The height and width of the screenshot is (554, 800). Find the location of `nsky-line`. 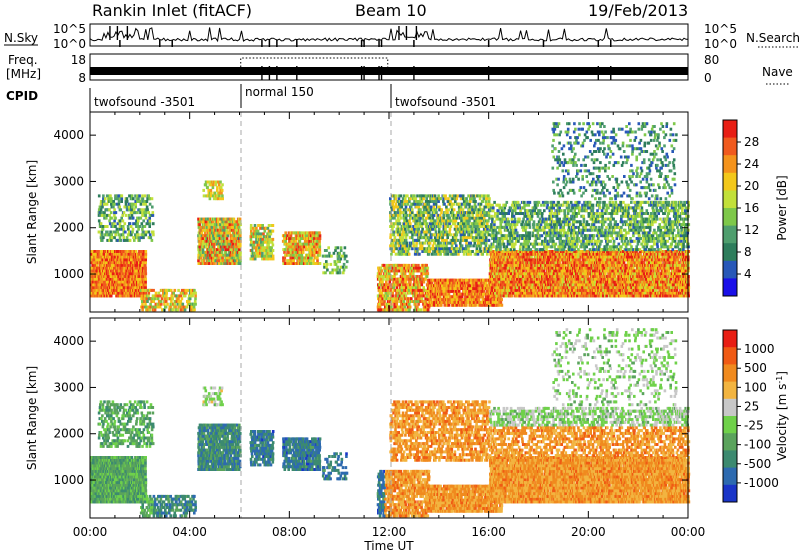

nsky-line is located at coordinates (389, 35).